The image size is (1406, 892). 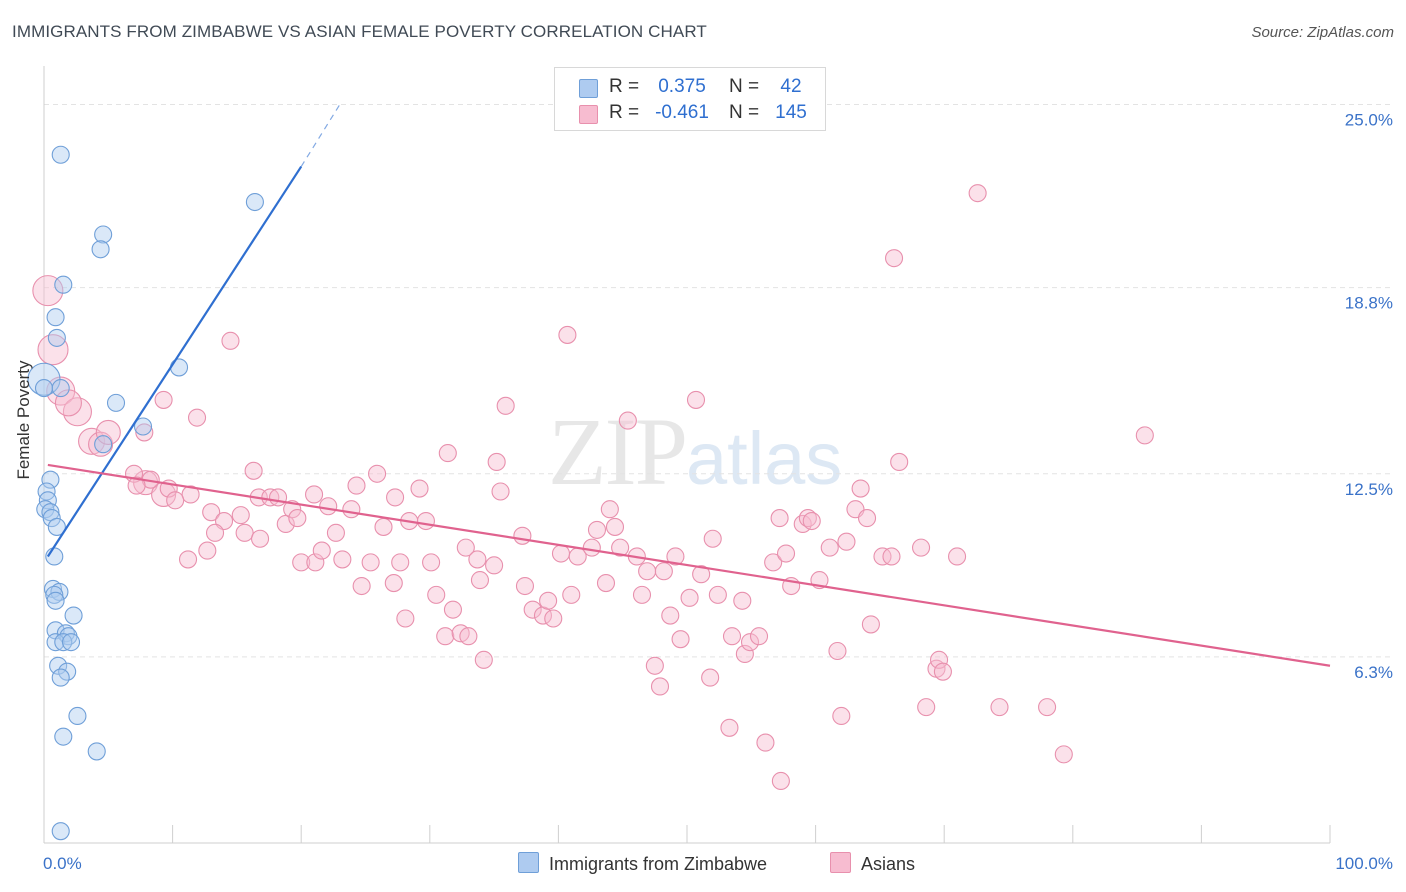 What do you see at coordinates (618, 451) in the screenshot?
I see `watermark-zip: ZIP` at bounding box center [618, 451].